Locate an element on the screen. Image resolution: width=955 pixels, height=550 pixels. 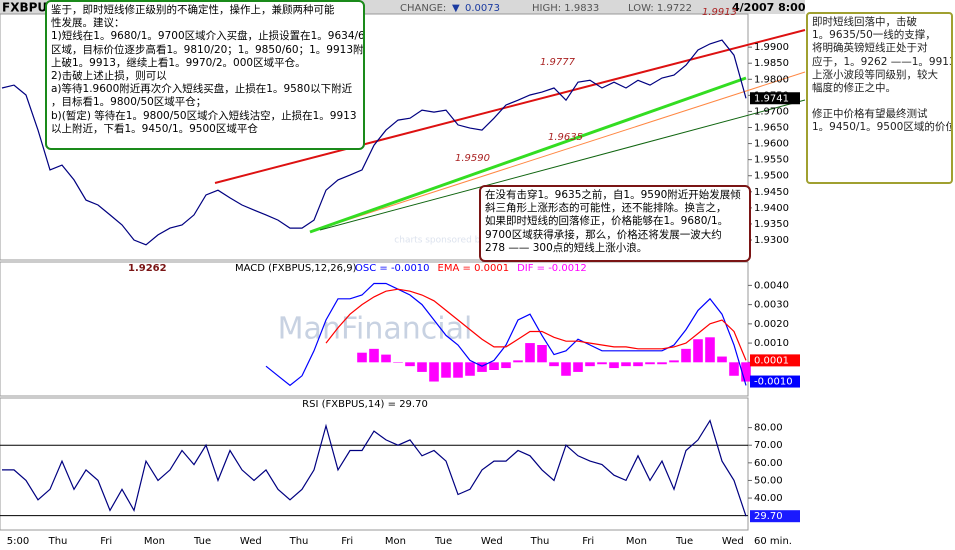
x-tick-label: Fri is located at coordinates (106, 541).